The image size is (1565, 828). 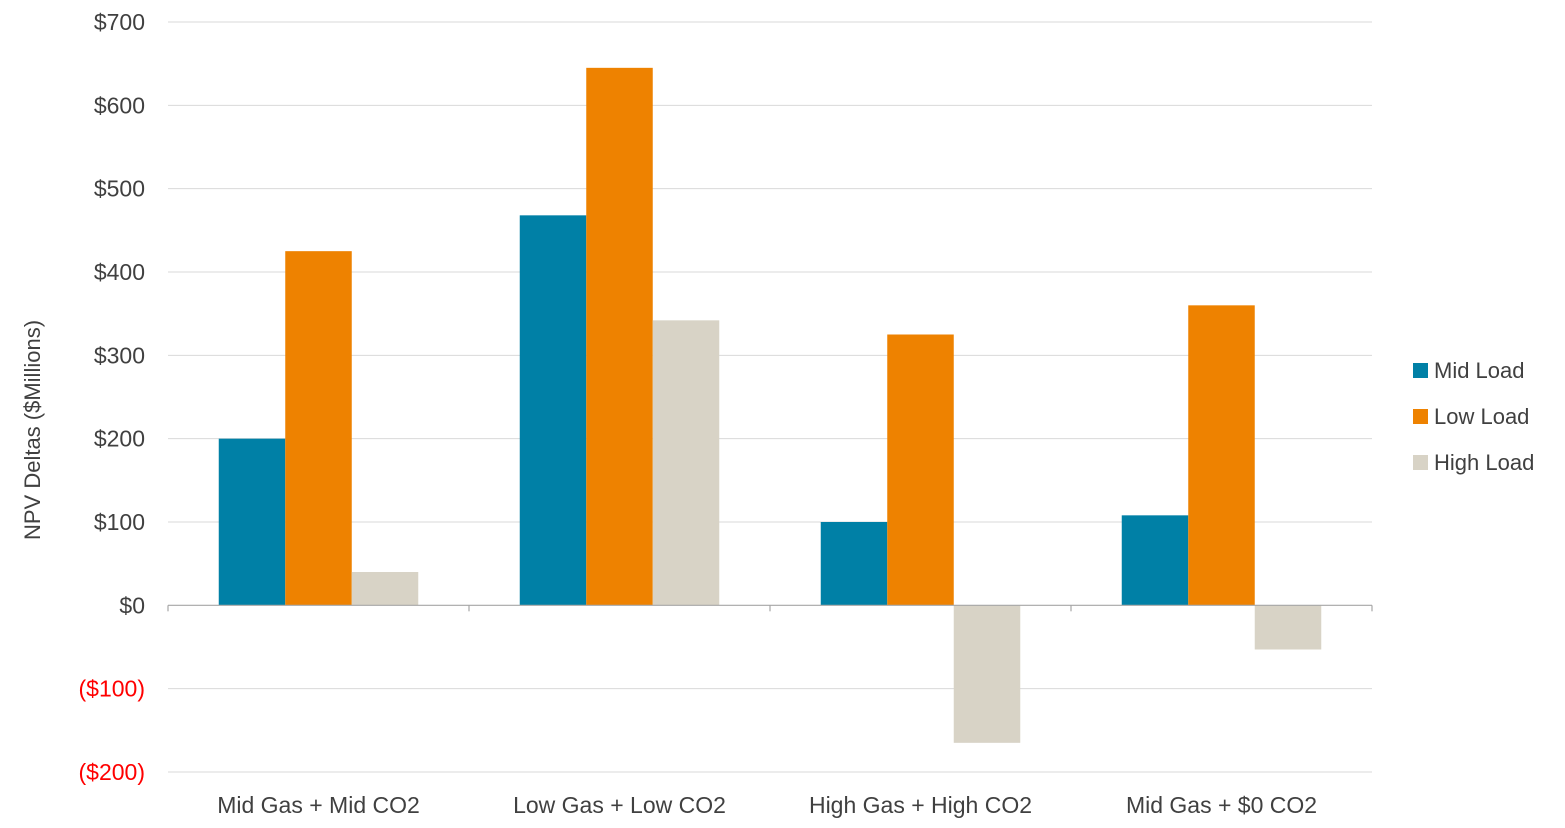 I want to click on y-tick-label: ($100), so click(x=112, y=689).